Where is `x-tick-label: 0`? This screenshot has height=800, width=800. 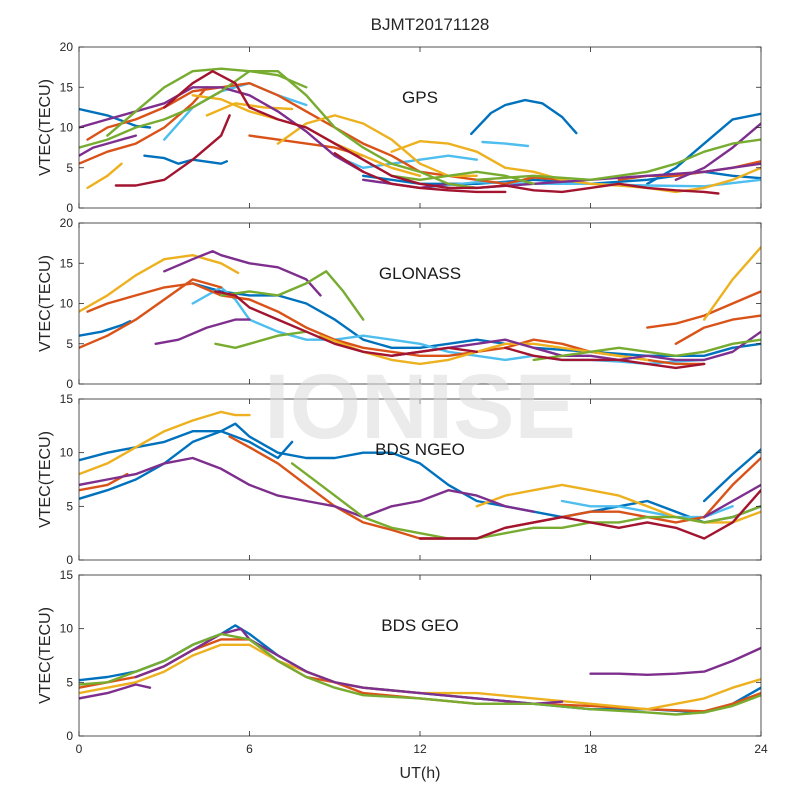
x-tick-label: 0 is located at coordinates (79, 749).